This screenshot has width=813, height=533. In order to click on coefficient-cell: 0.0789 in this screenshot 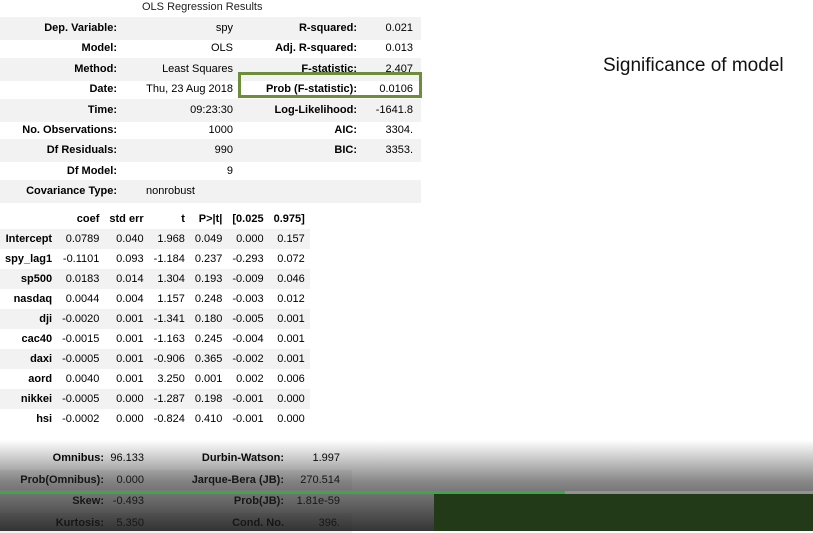, I will do `click(81, 239)`.